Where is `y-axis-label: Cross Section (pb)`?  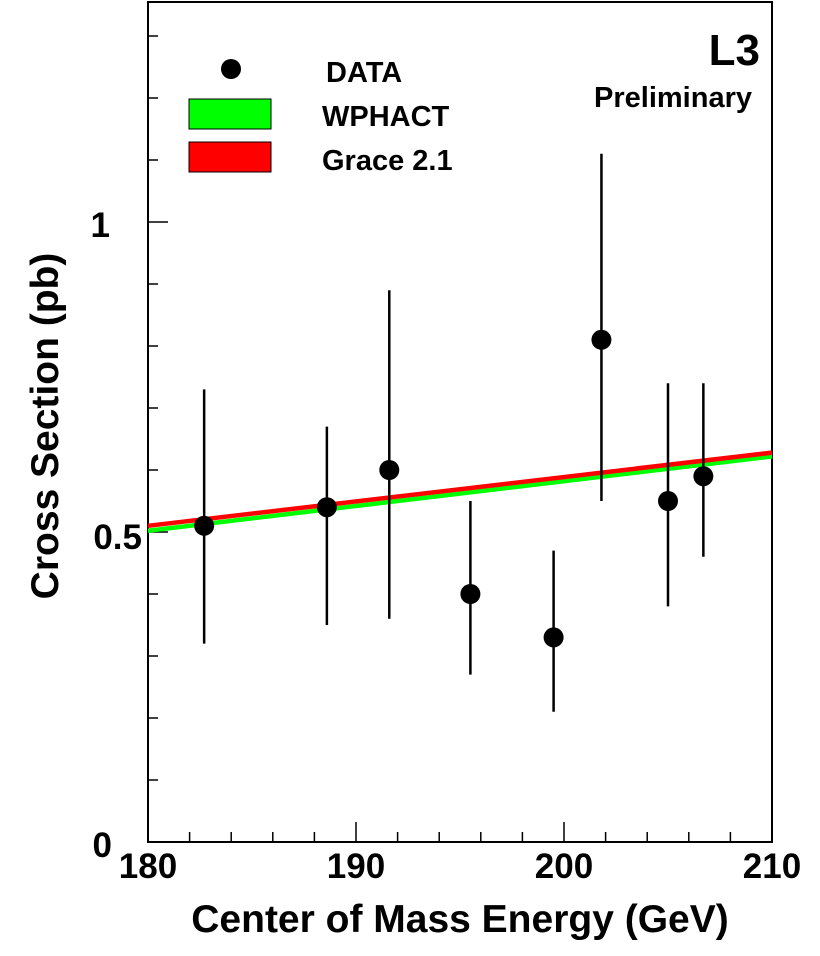
y-axis-label: Cross Section (pb) is located at coordinates (45, 426).